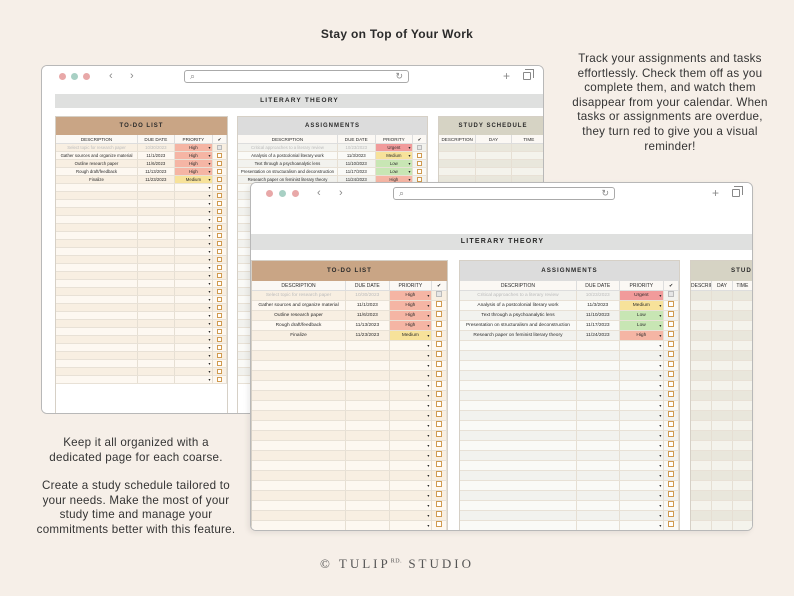  What do you see at coordinates (518, 305) in the screenshot?
I see `description-cell: Analysis of a postcolonial literary work` at bounding box center [518, 305].